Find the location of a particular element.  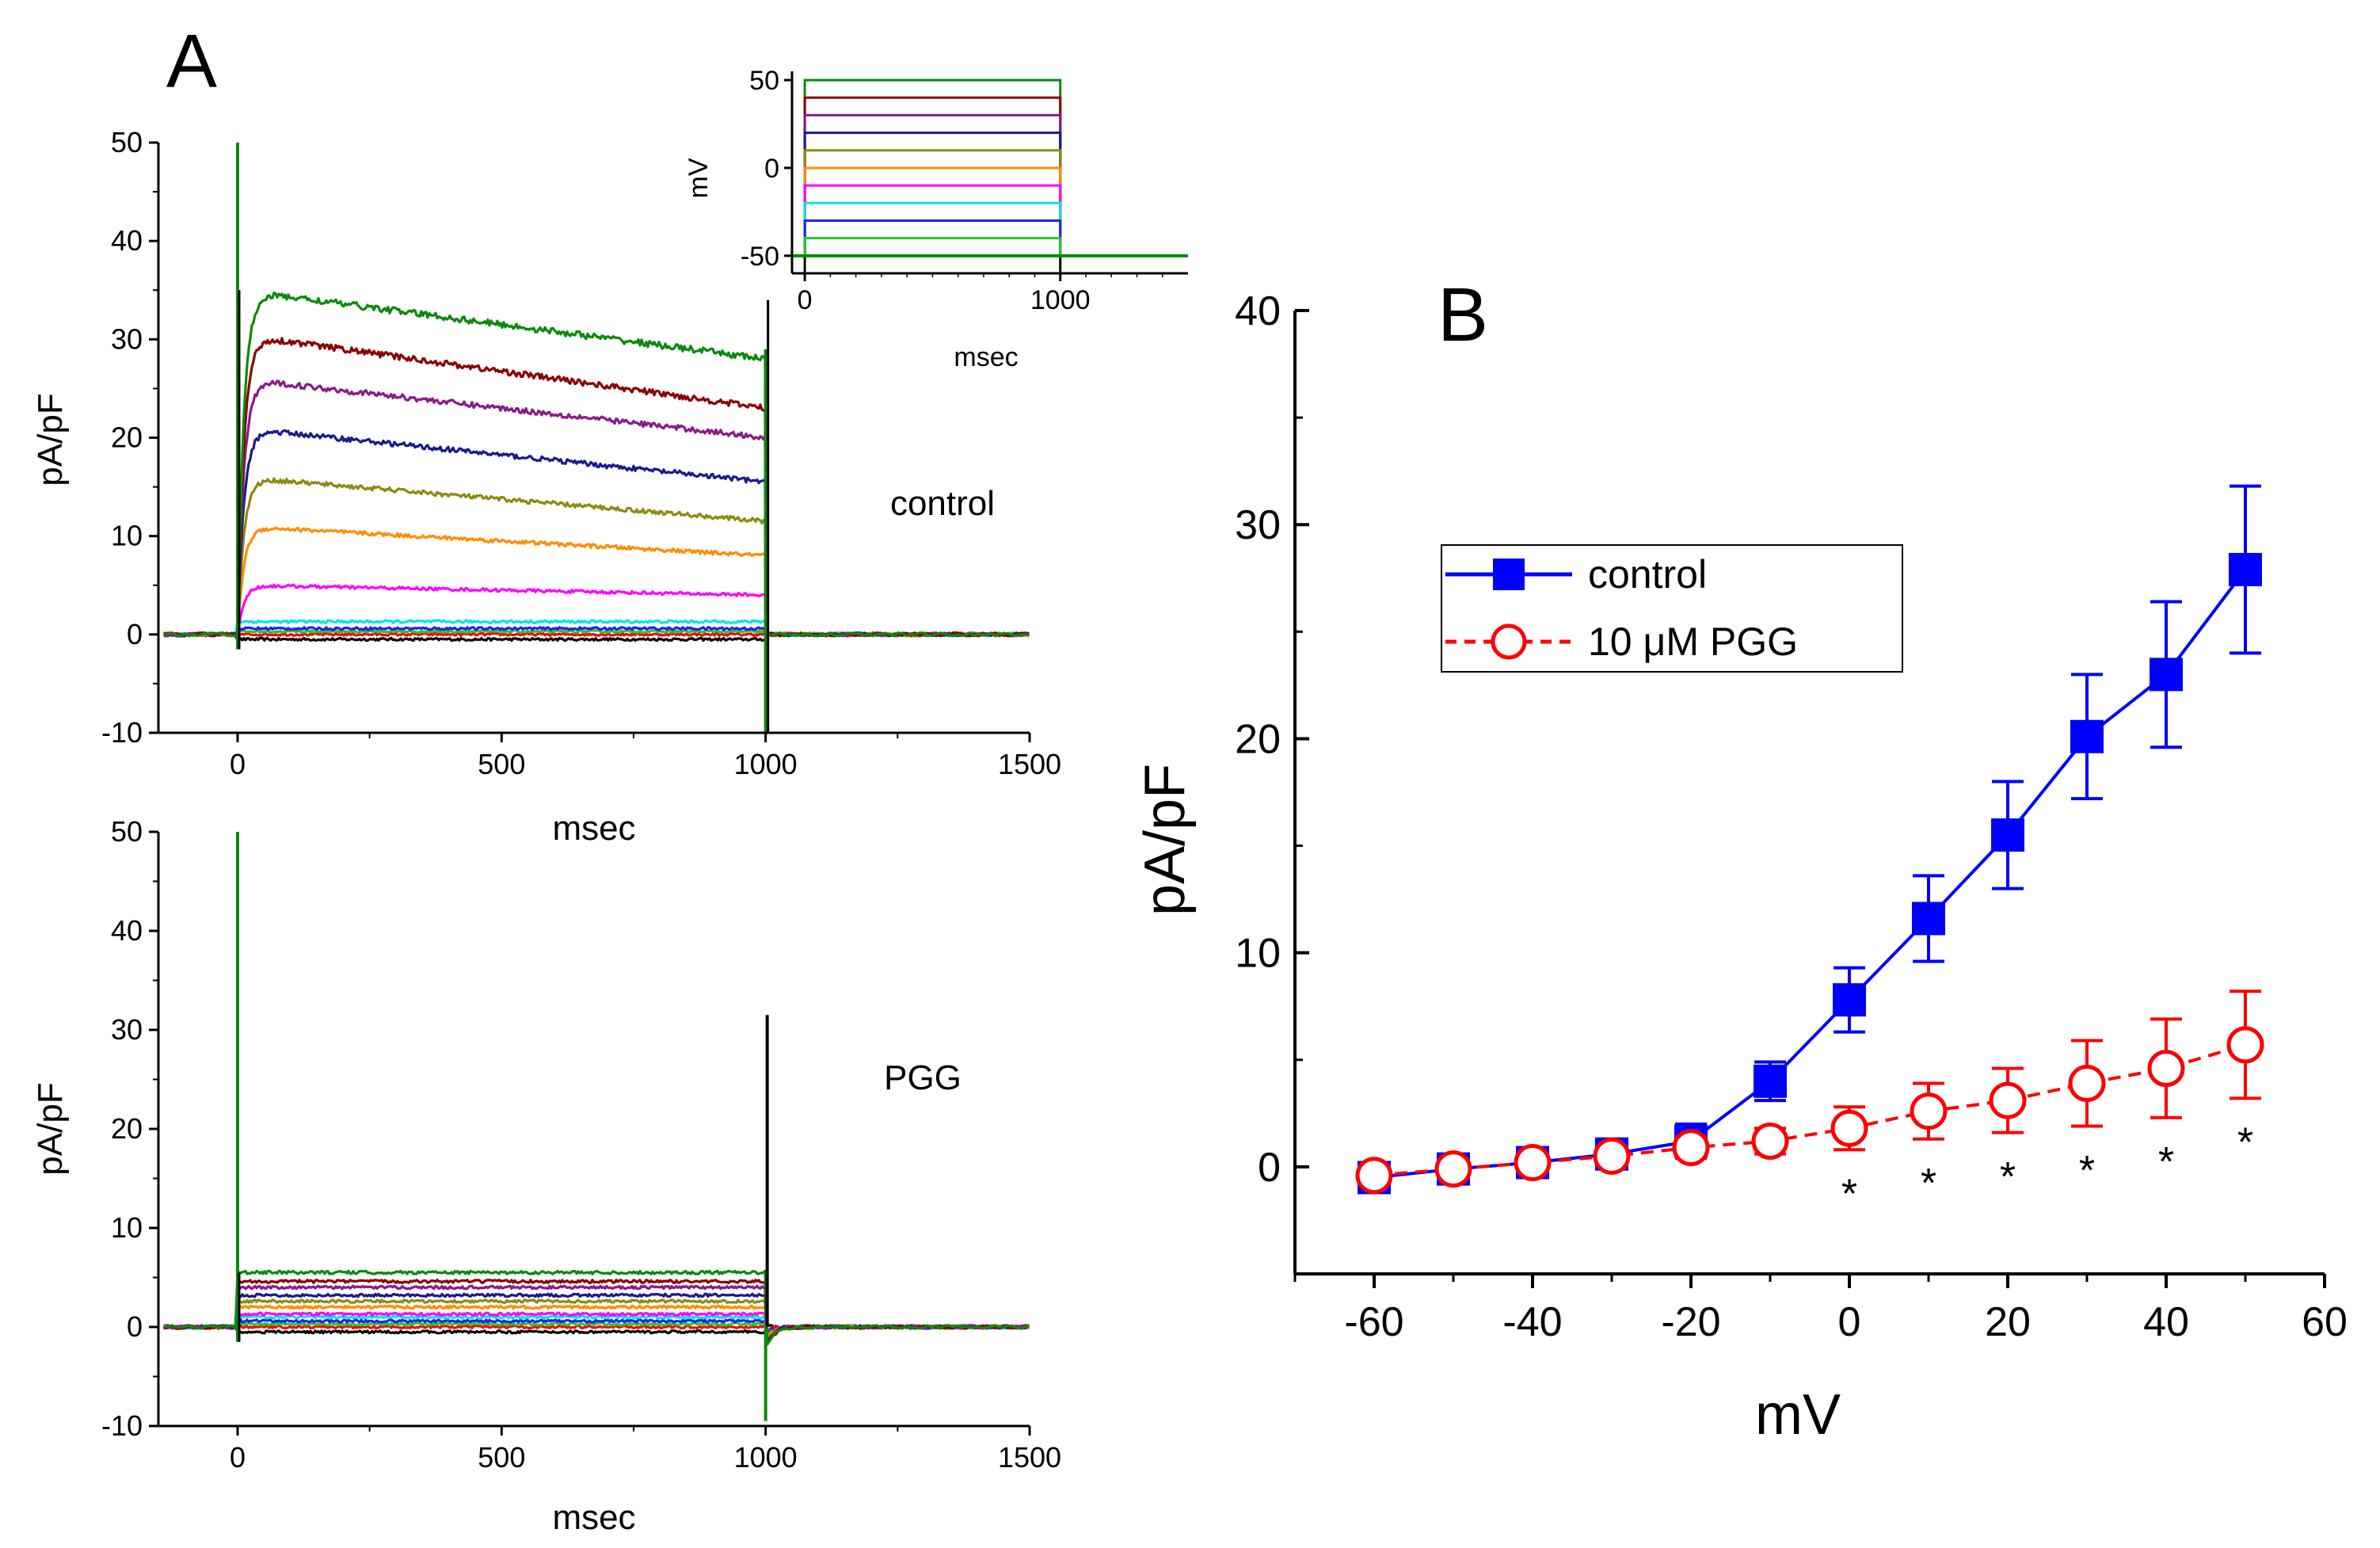

voltage-protocol-steps is located at coordinates (990, 176).